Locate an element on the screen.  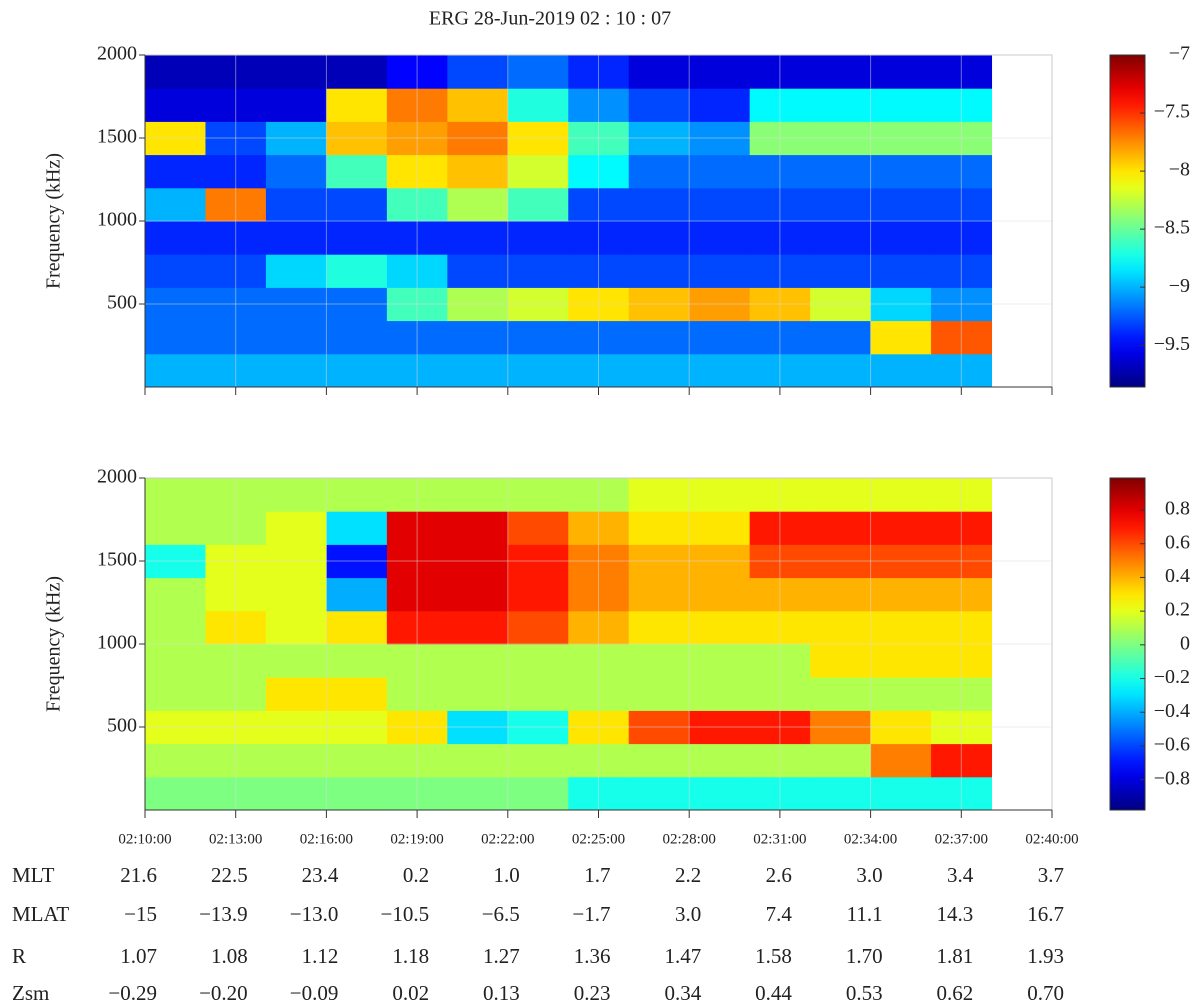
colorbar-tick-label: −8 is located at coordinates (1179, 170).